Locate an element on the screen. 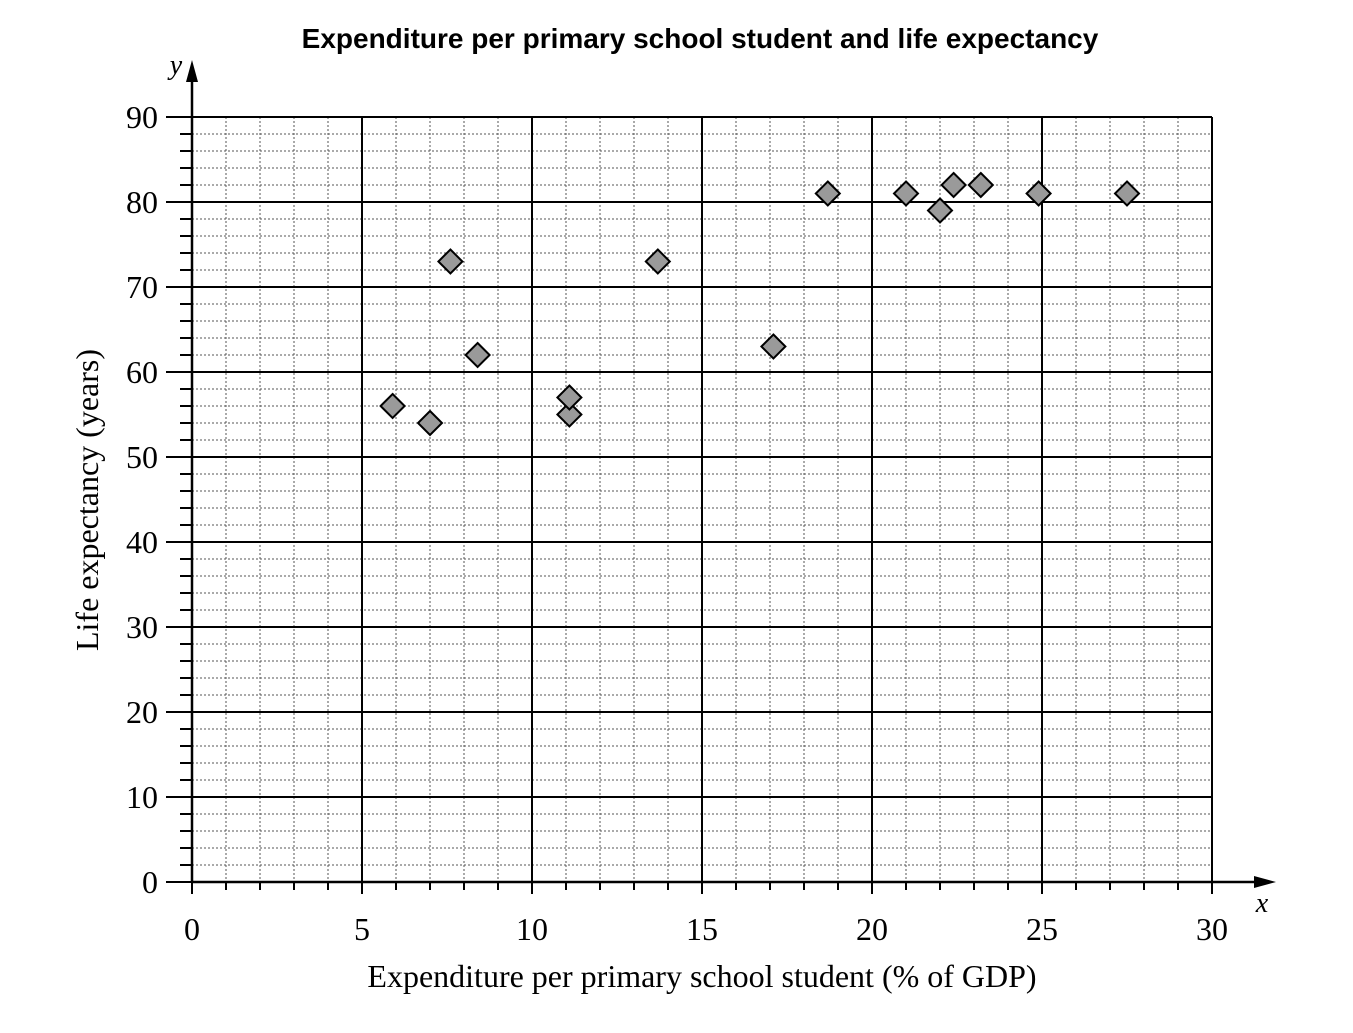 The width and height of the screenshot is (1353, 1033). y-tick-label: 10 is located at coordinates (142, 797).